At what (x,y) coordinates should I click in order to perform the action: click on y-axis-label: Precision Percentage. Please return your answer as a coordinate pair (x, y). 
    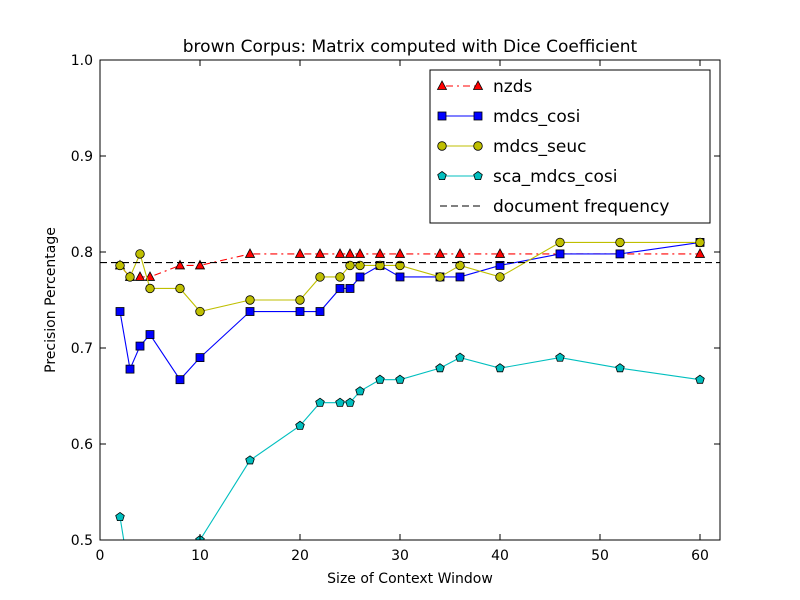
    Looking at the image, I should click on (51, 300).